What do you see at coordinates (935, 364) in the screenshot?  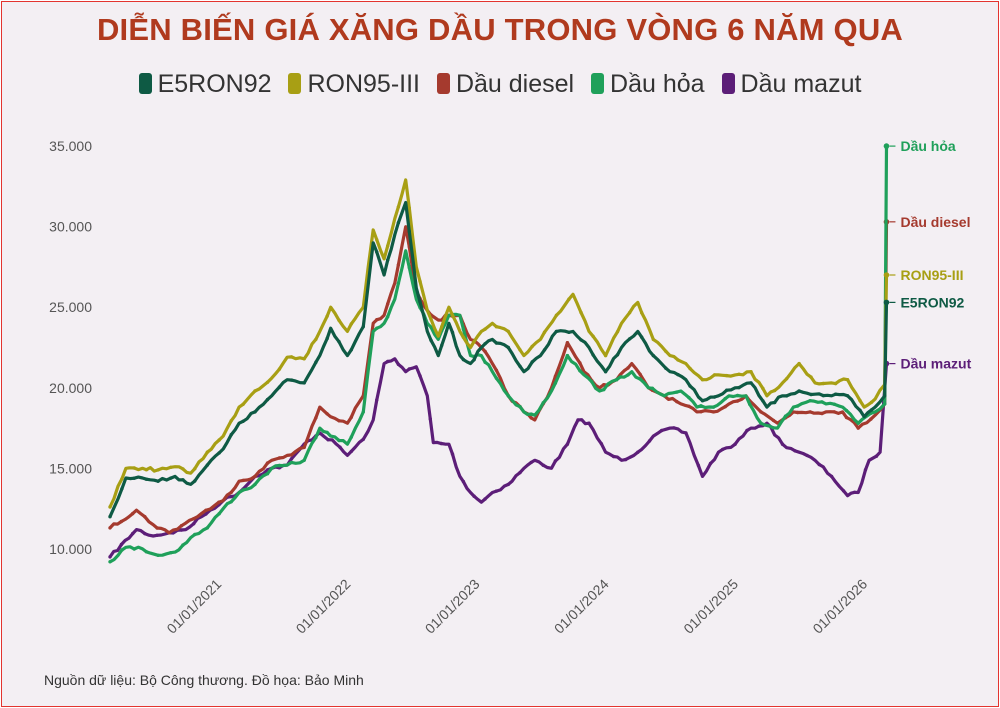 I see `end-label: Dầu mazut` at bounding box center [935, 364].